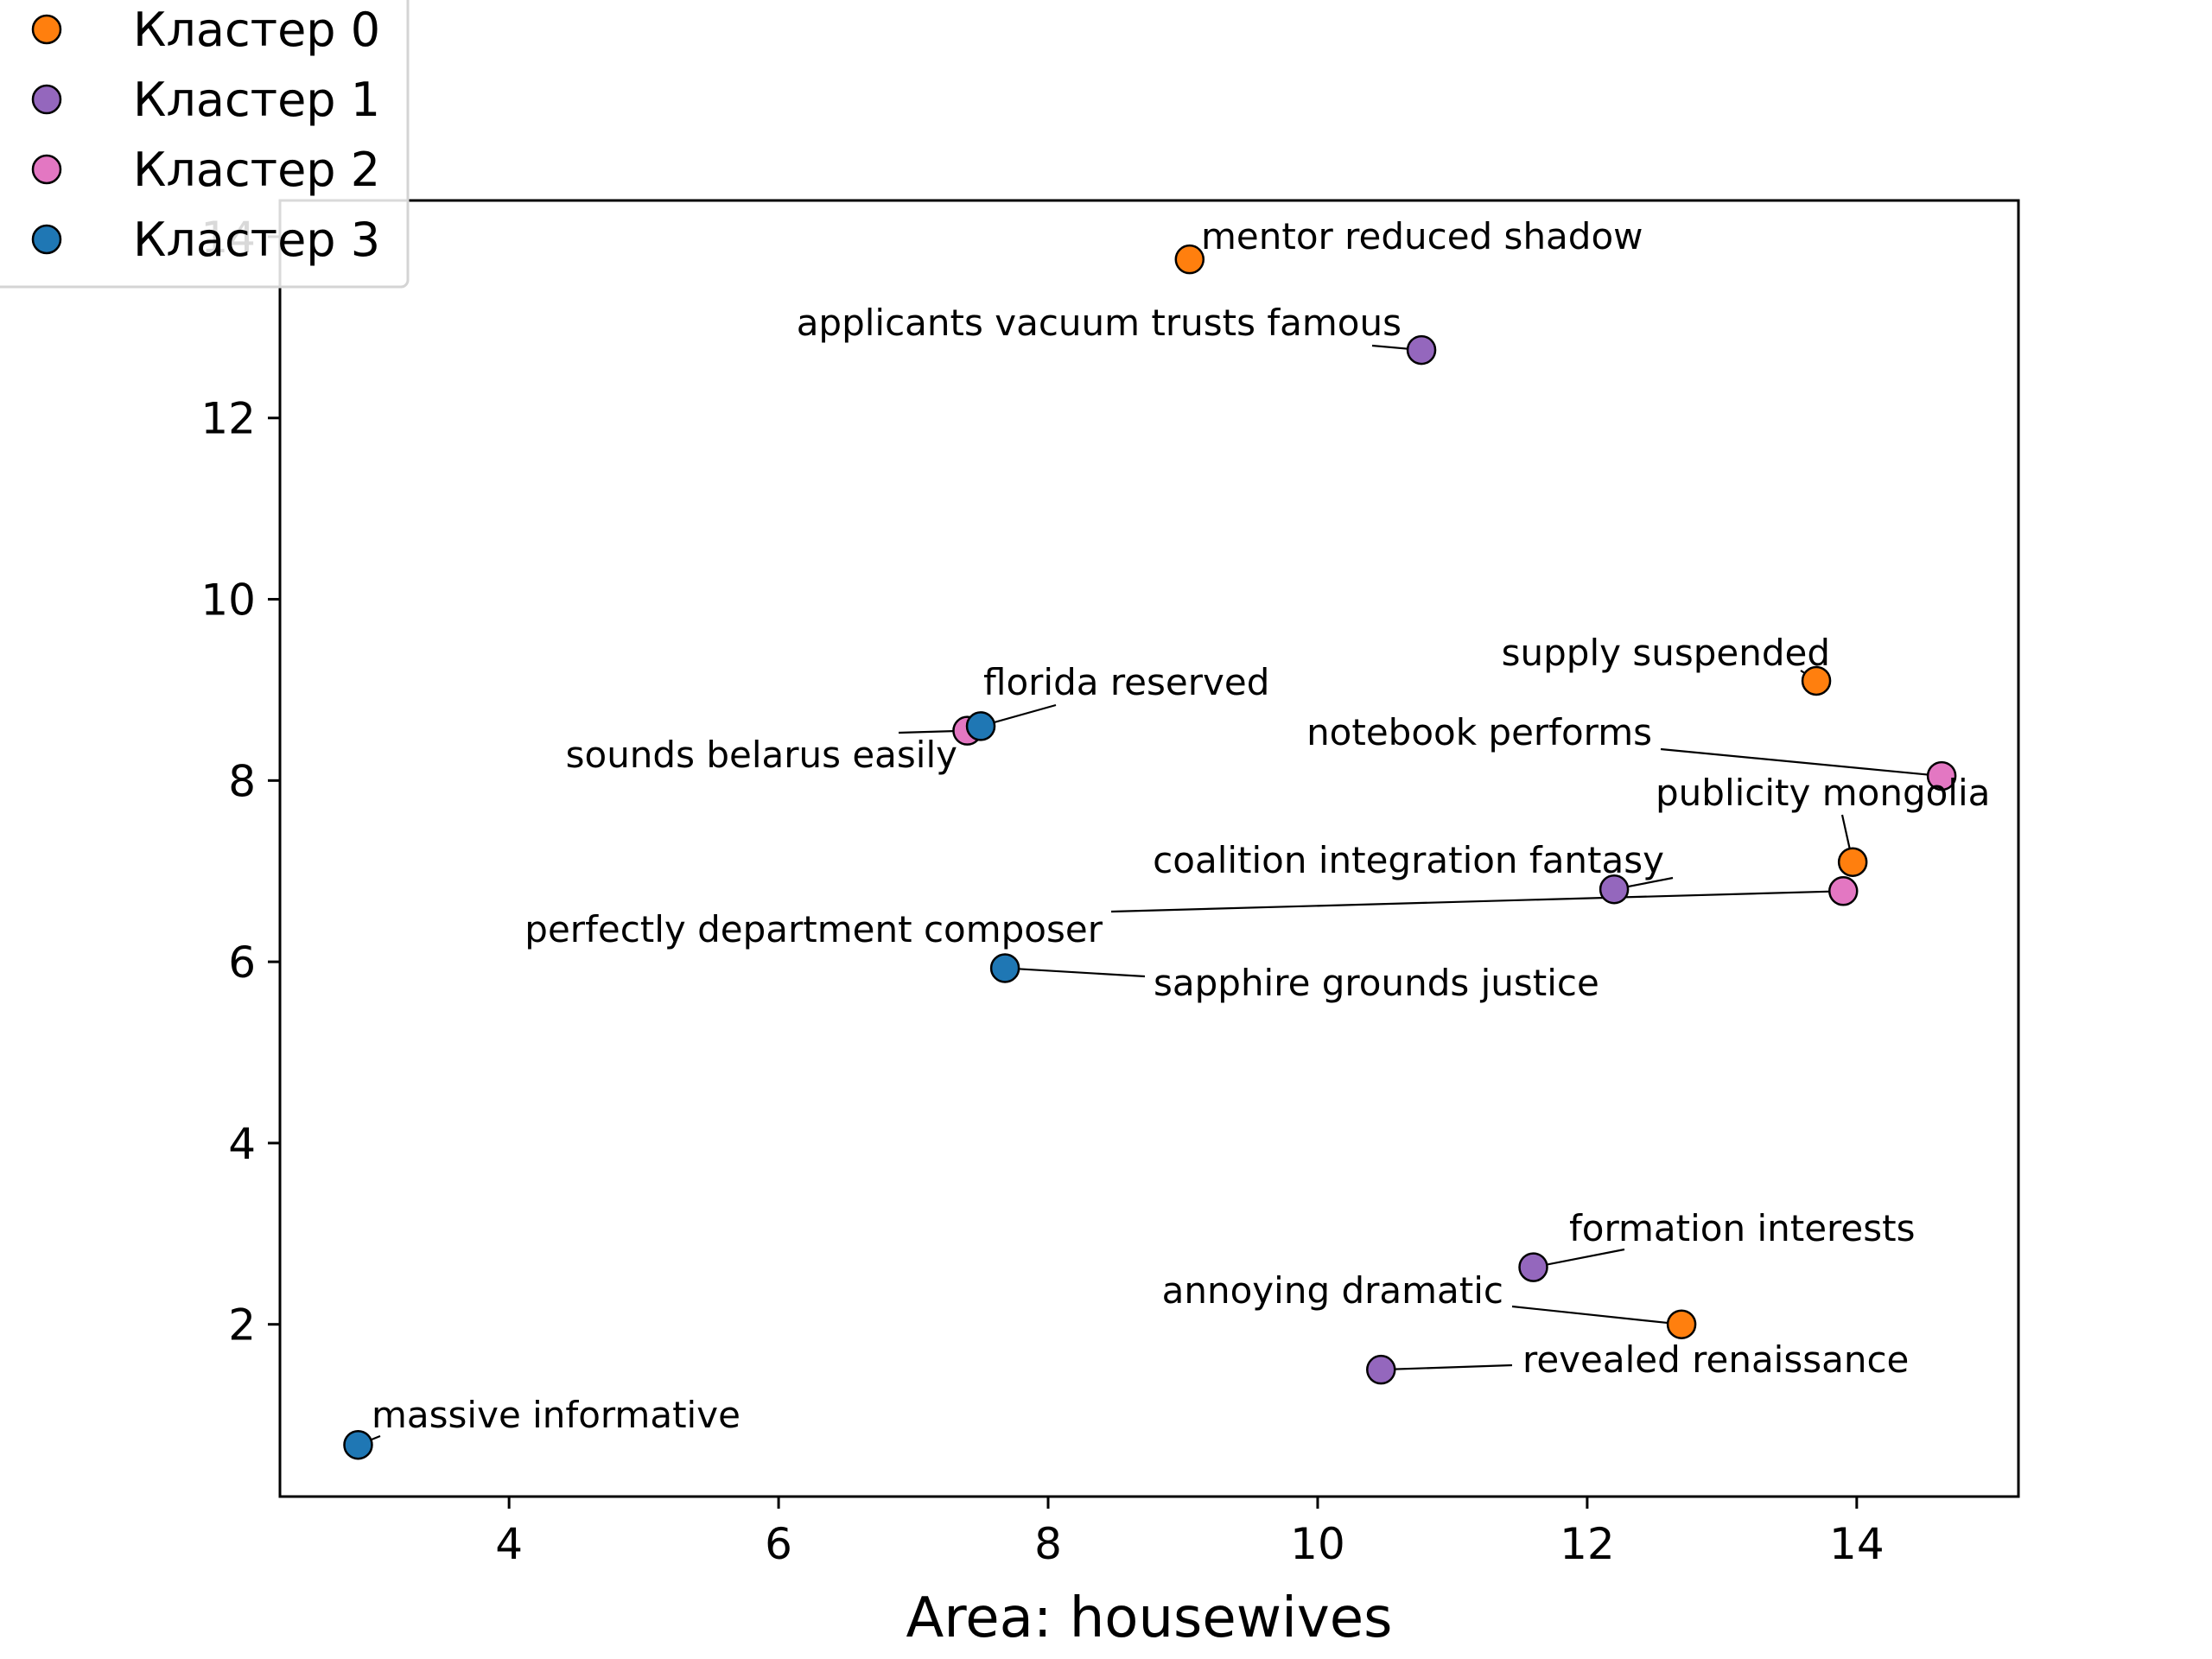 The height and width of the screenshot is (1659, 2212). Describe the element at coordinates (242, 1325) in the screenshot. I see `y-tick-label: 2` at that location.